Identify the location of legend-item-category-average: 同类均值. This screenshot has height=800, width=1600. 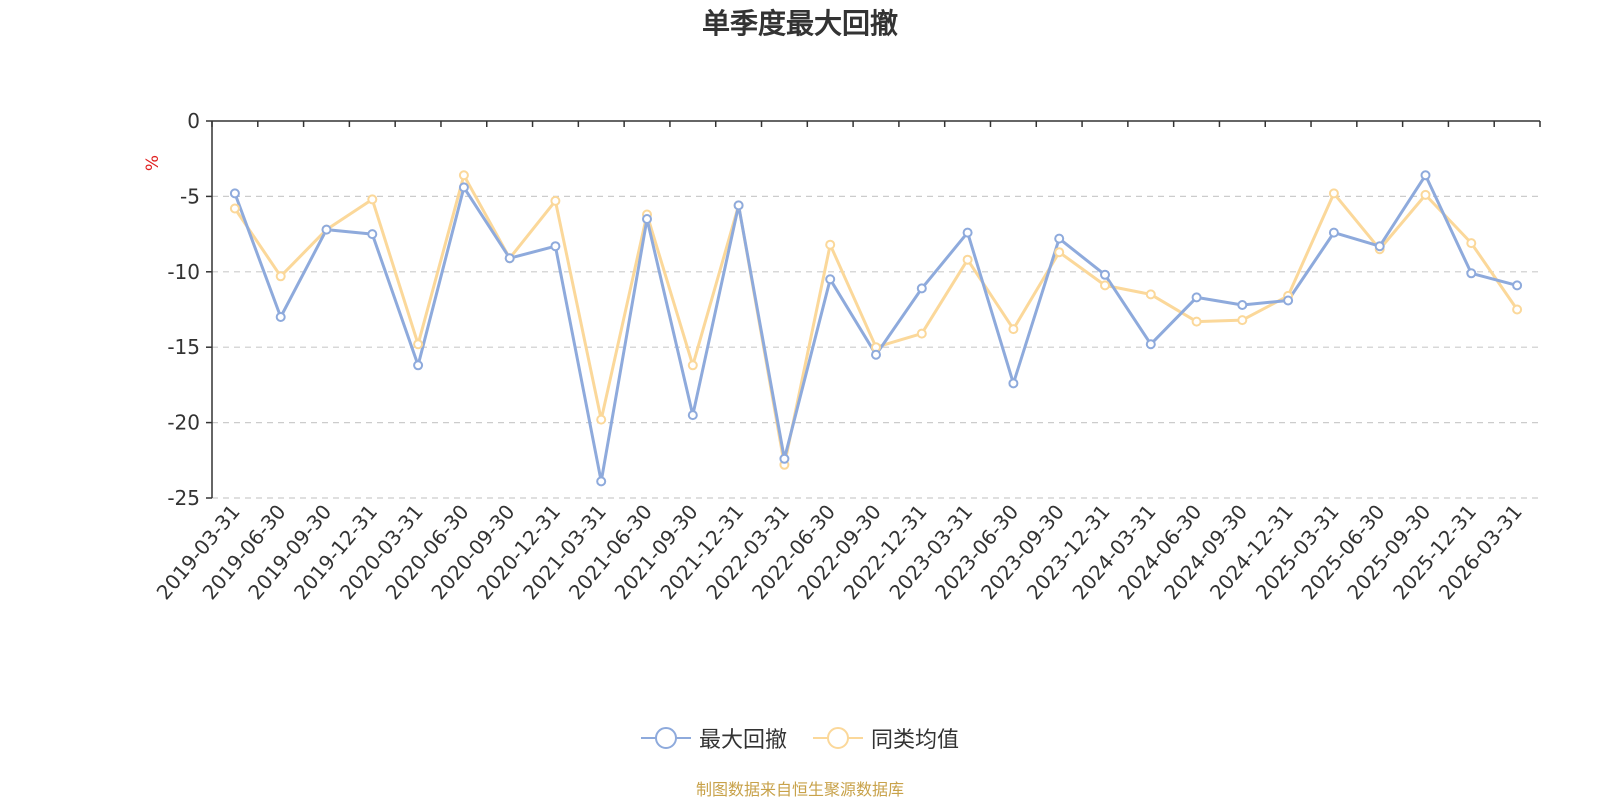
(886, 738).